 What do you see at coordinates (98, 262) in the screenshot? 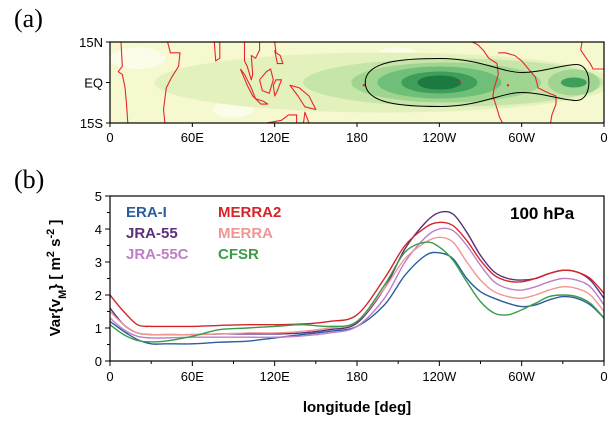
I see `y-tick-label: 3` at bounding box center [98, 262].